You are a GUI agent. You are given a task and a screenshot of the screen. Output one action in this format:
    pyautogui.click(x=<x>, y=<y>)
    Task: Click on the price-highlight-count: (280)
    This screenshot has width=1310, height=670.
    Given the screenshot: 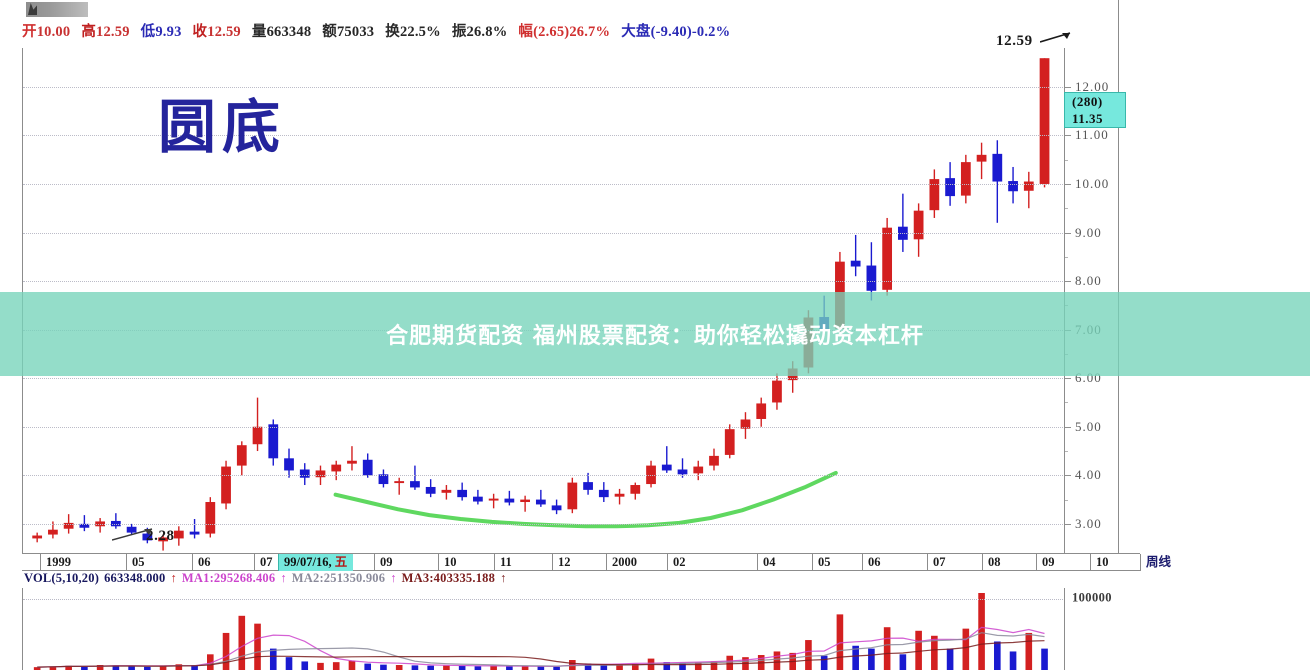 What is the action you would take?
    pyautogui.click(x=1087, y=102)
    